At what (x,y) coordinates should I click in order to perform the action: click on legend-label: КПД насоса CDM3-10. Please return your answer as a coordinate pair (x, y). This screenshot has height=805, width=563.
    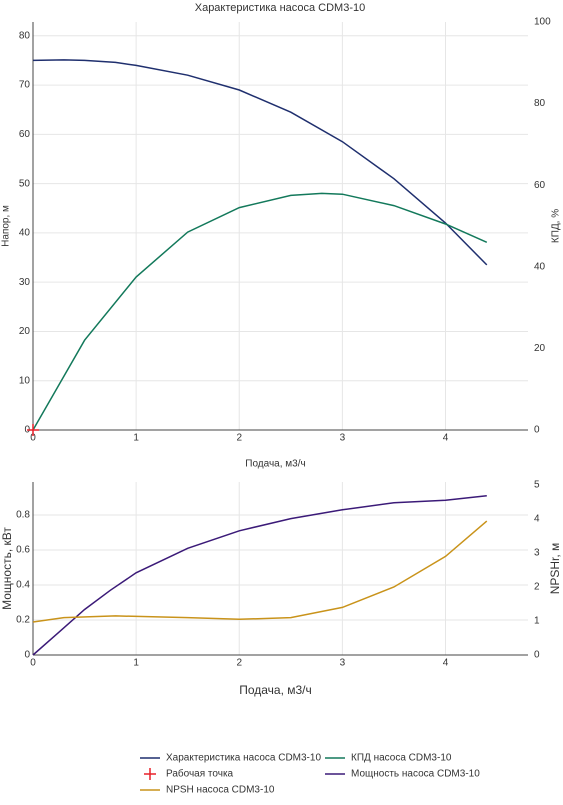
    Looking at the image, I should click on (401, 758).